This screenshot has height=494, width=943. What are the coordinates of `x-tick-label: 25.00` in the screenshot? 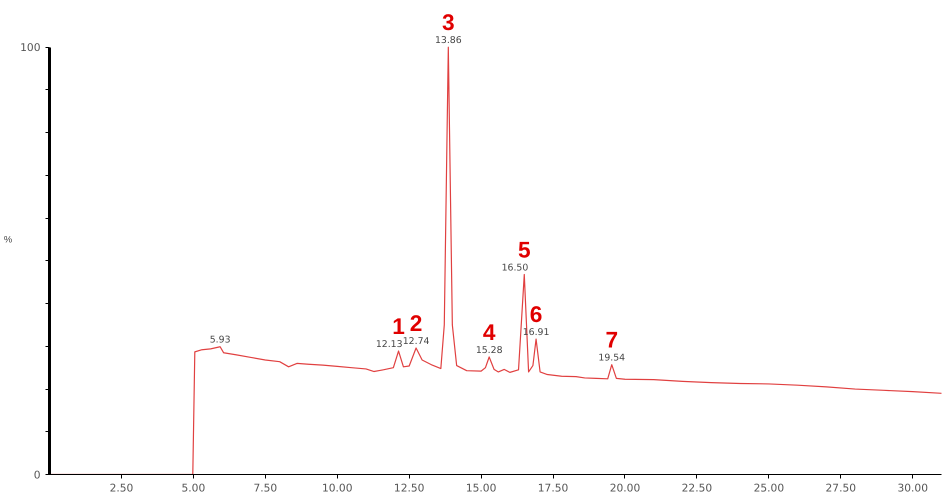 It's located at (769, 488).